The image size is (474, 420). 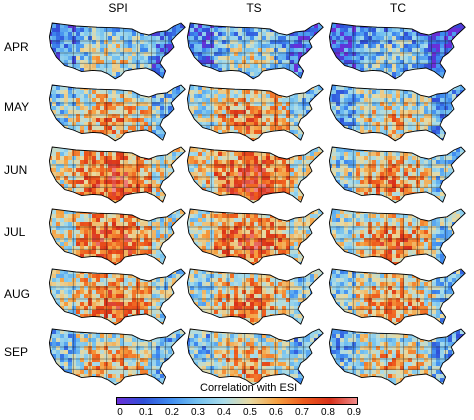 What do you see at coordinates (16, 352) in the screenshot?
I see `row-label-sep: SEP` at bounding box center [16, 352].